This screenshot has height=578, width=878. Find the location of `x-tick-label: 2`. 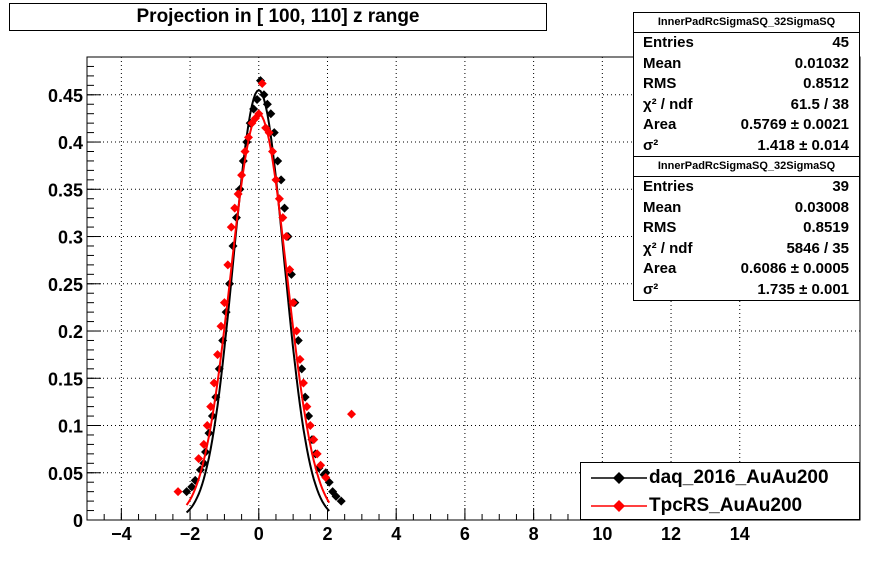

x-tick-label: 2 is located at coordinates (327, 534).